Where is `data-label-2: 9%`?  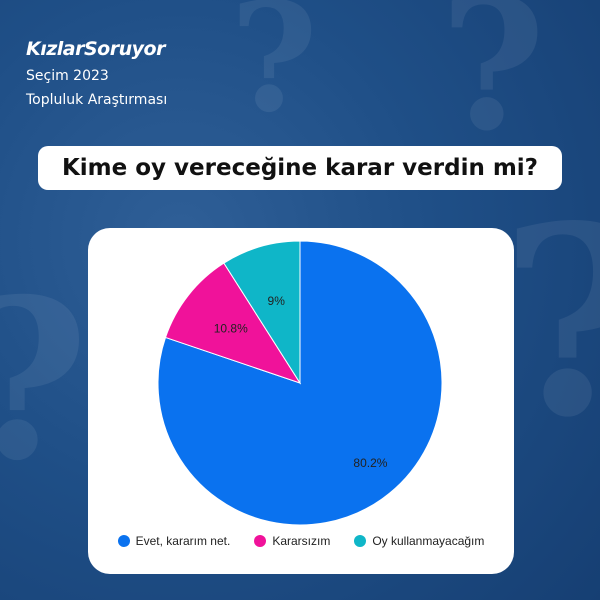 data-label-2: 9% is located at coordinates (277, 301).